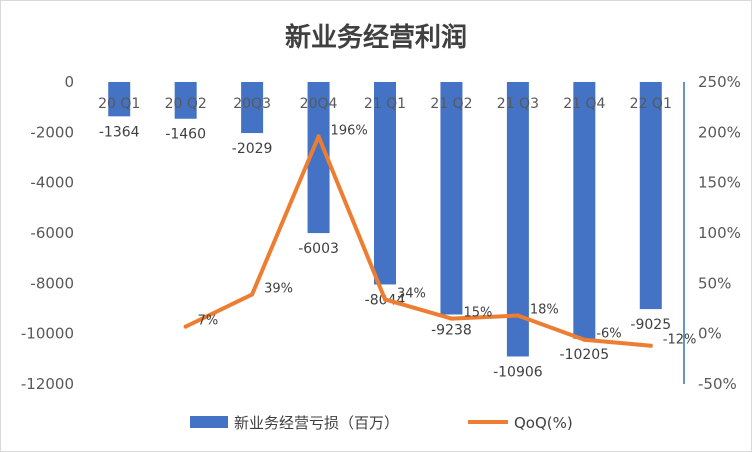 The height and width of the screenshot is (452, 752). I want to click on right-axis-tick: 100%, so click(719, 233).